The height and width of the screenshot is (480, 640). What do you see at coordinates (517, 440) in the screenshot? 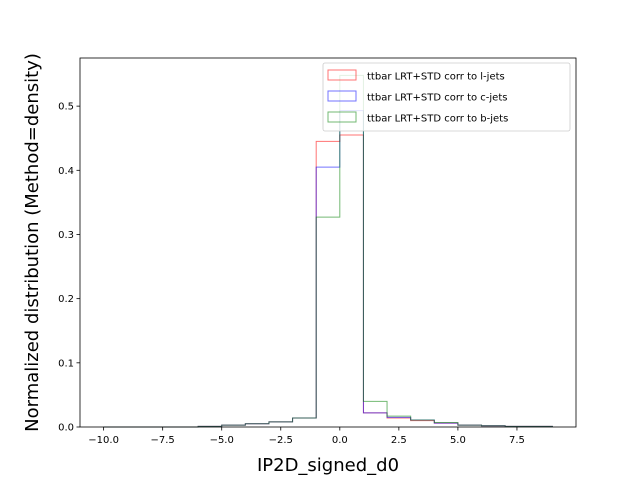
I see `x-tick-label: 7.5` at bounding box center [517, 440].